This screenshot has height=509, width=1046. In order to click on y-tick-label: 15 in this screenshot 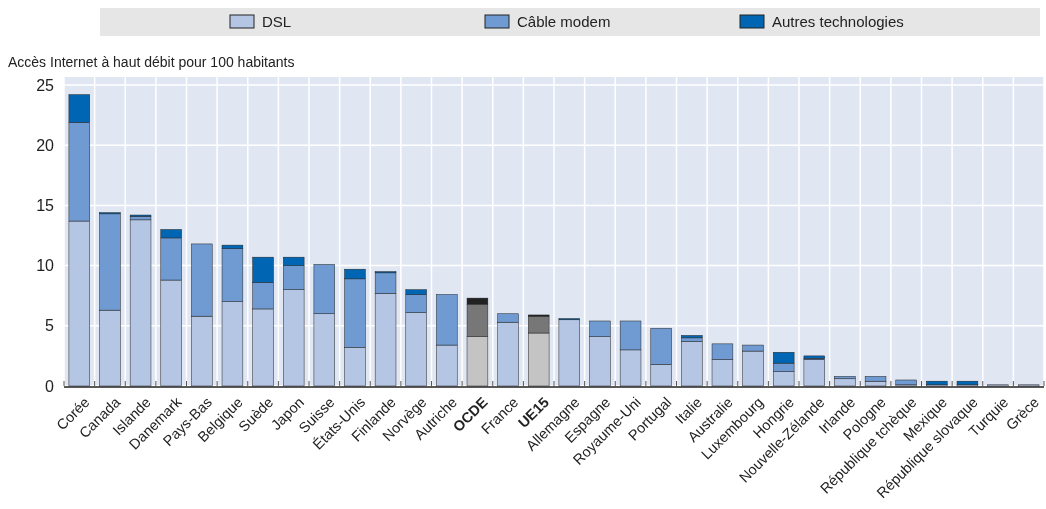, I will do `click(45, 205)`.